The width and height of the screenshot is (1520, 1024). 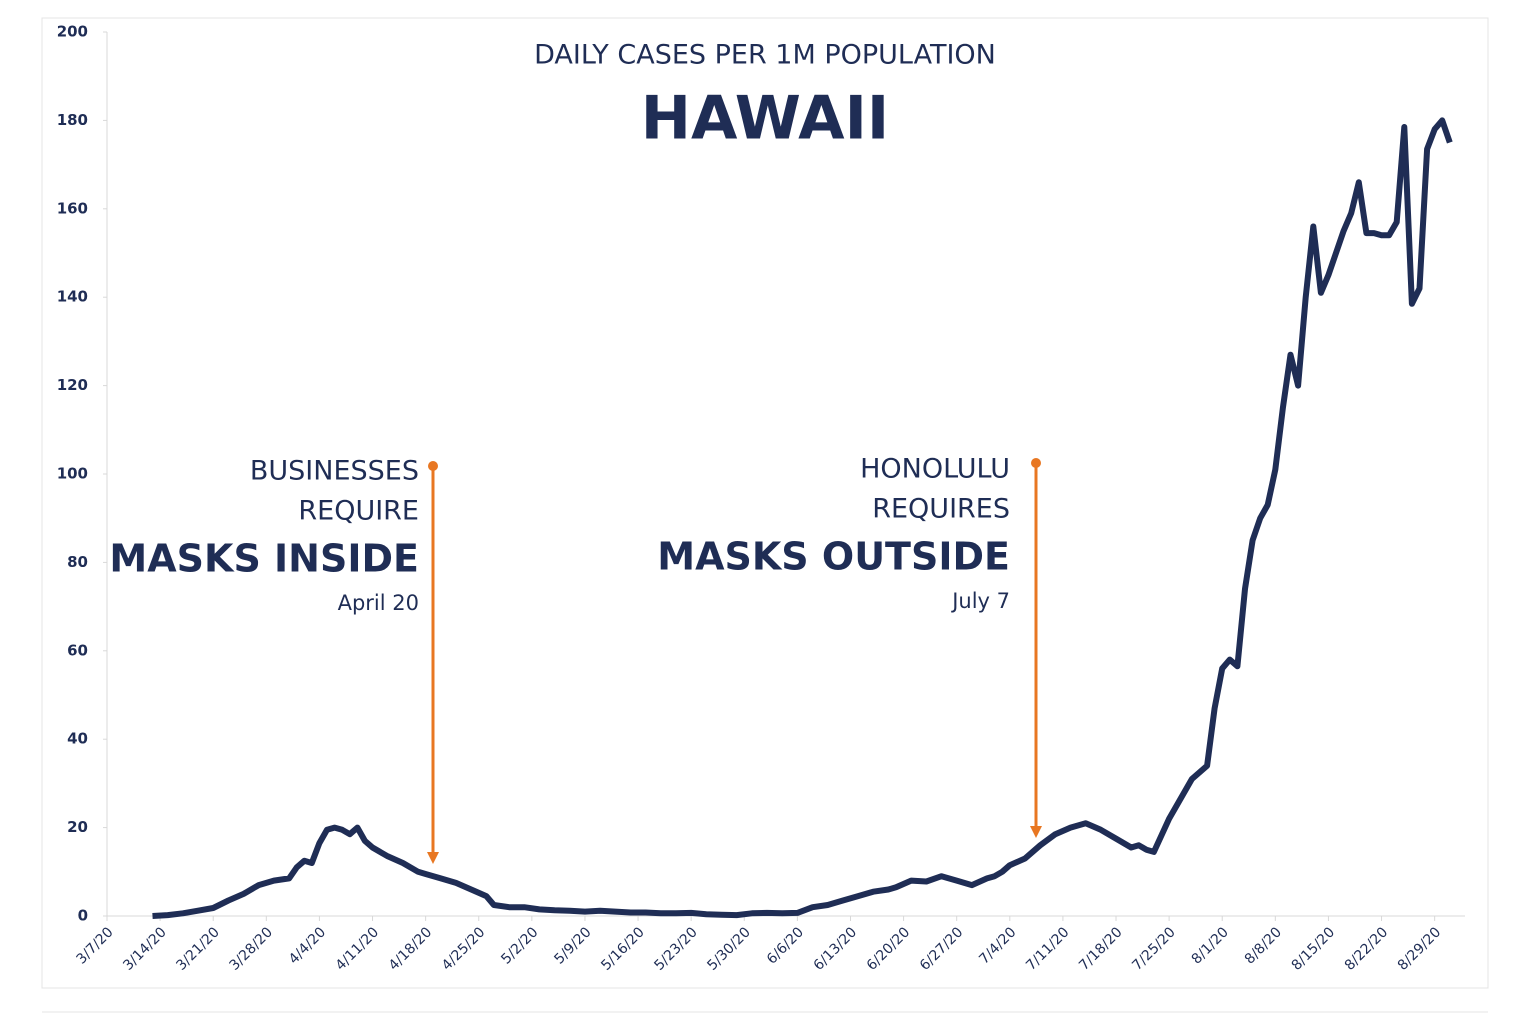 What do you see at coordinates (980, 601) in the screenshot?
I see `annotation-text: July 7` at bounding box center [980, 601].